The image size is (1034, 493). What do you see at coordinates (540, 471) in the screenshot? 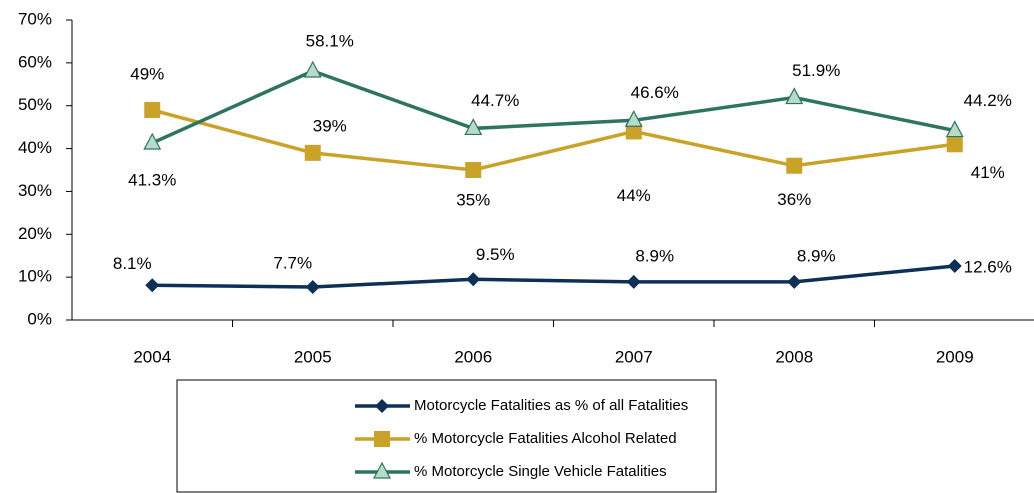
I see `legend-label: % Motorcycle Single Vehicle Fatalities` at bounding box center [540, 471].